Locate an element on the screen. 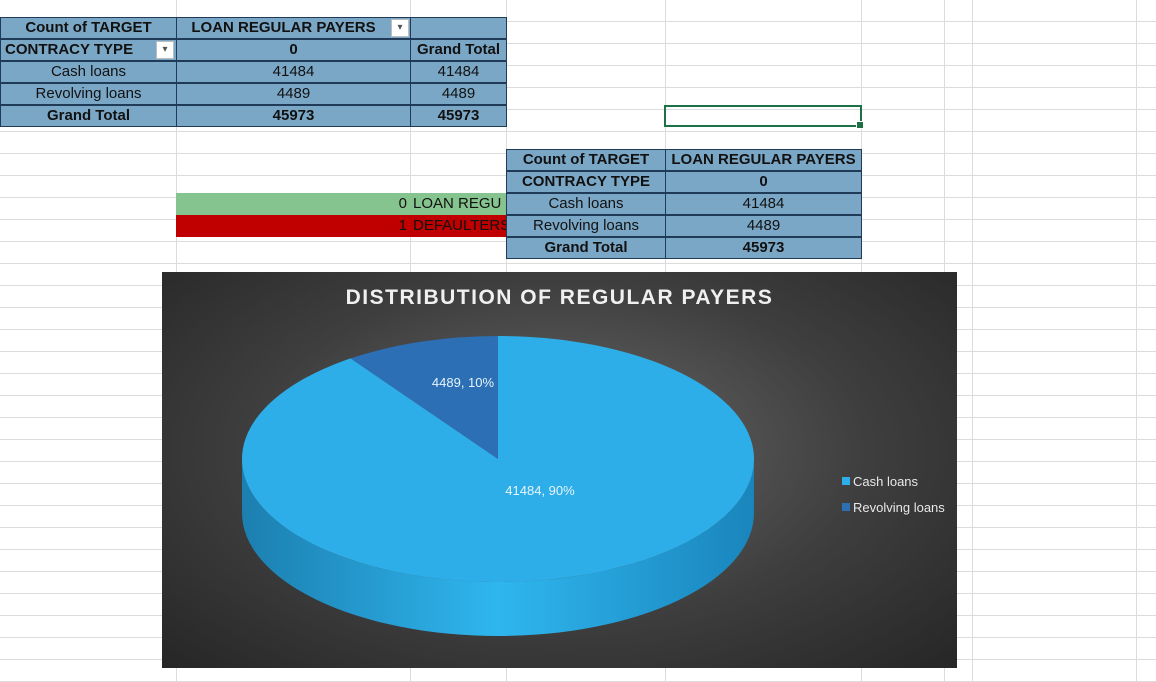 The width and height of the screenshot is (1156, 682). pivot-grand-total-total: 45973 is located at coordinates (458, 116).